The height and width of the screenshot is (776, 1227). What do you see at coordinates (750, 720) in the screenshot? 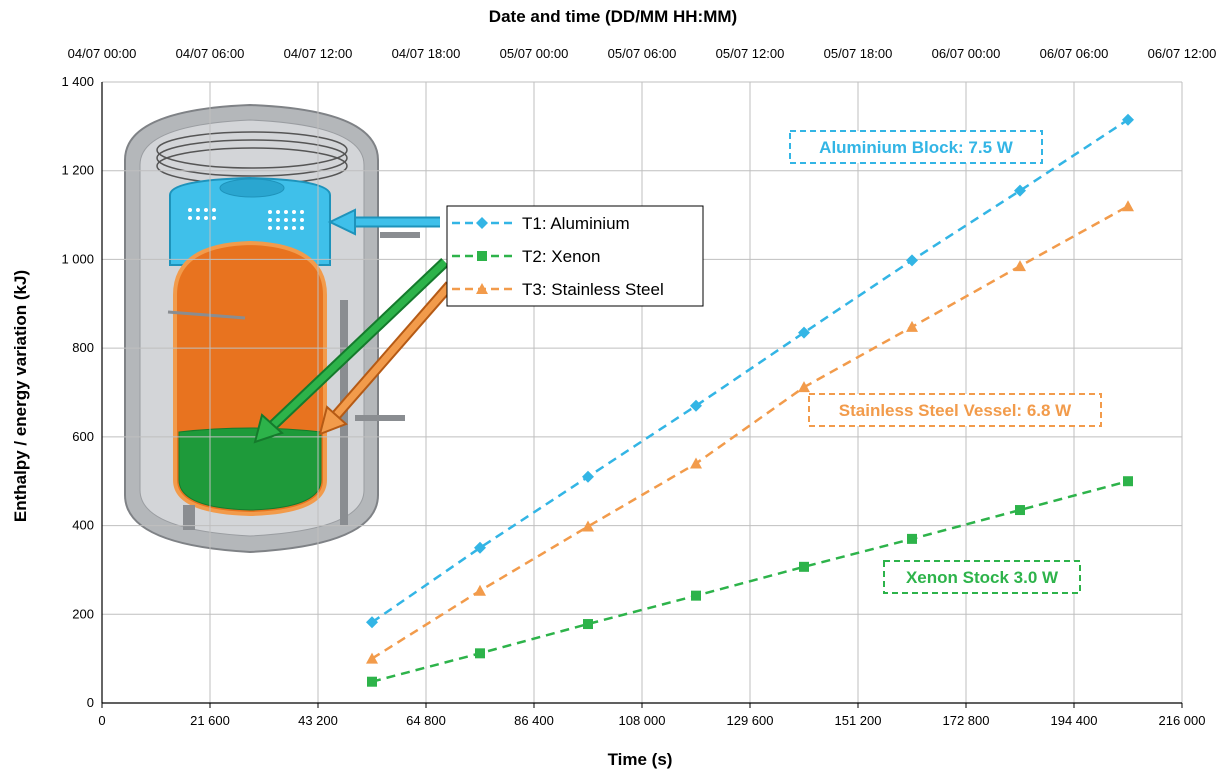
I see `x-tick-label: 129 600` at bounding box center [750, 720].